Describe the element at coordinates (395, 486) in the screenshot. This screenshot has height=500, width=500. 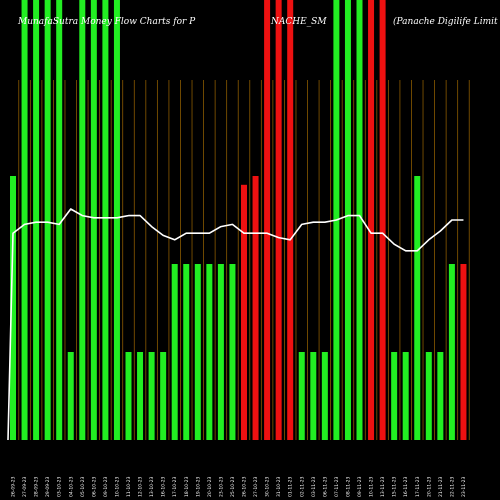
I see `x-tick-label: 15-11-23` at that location.